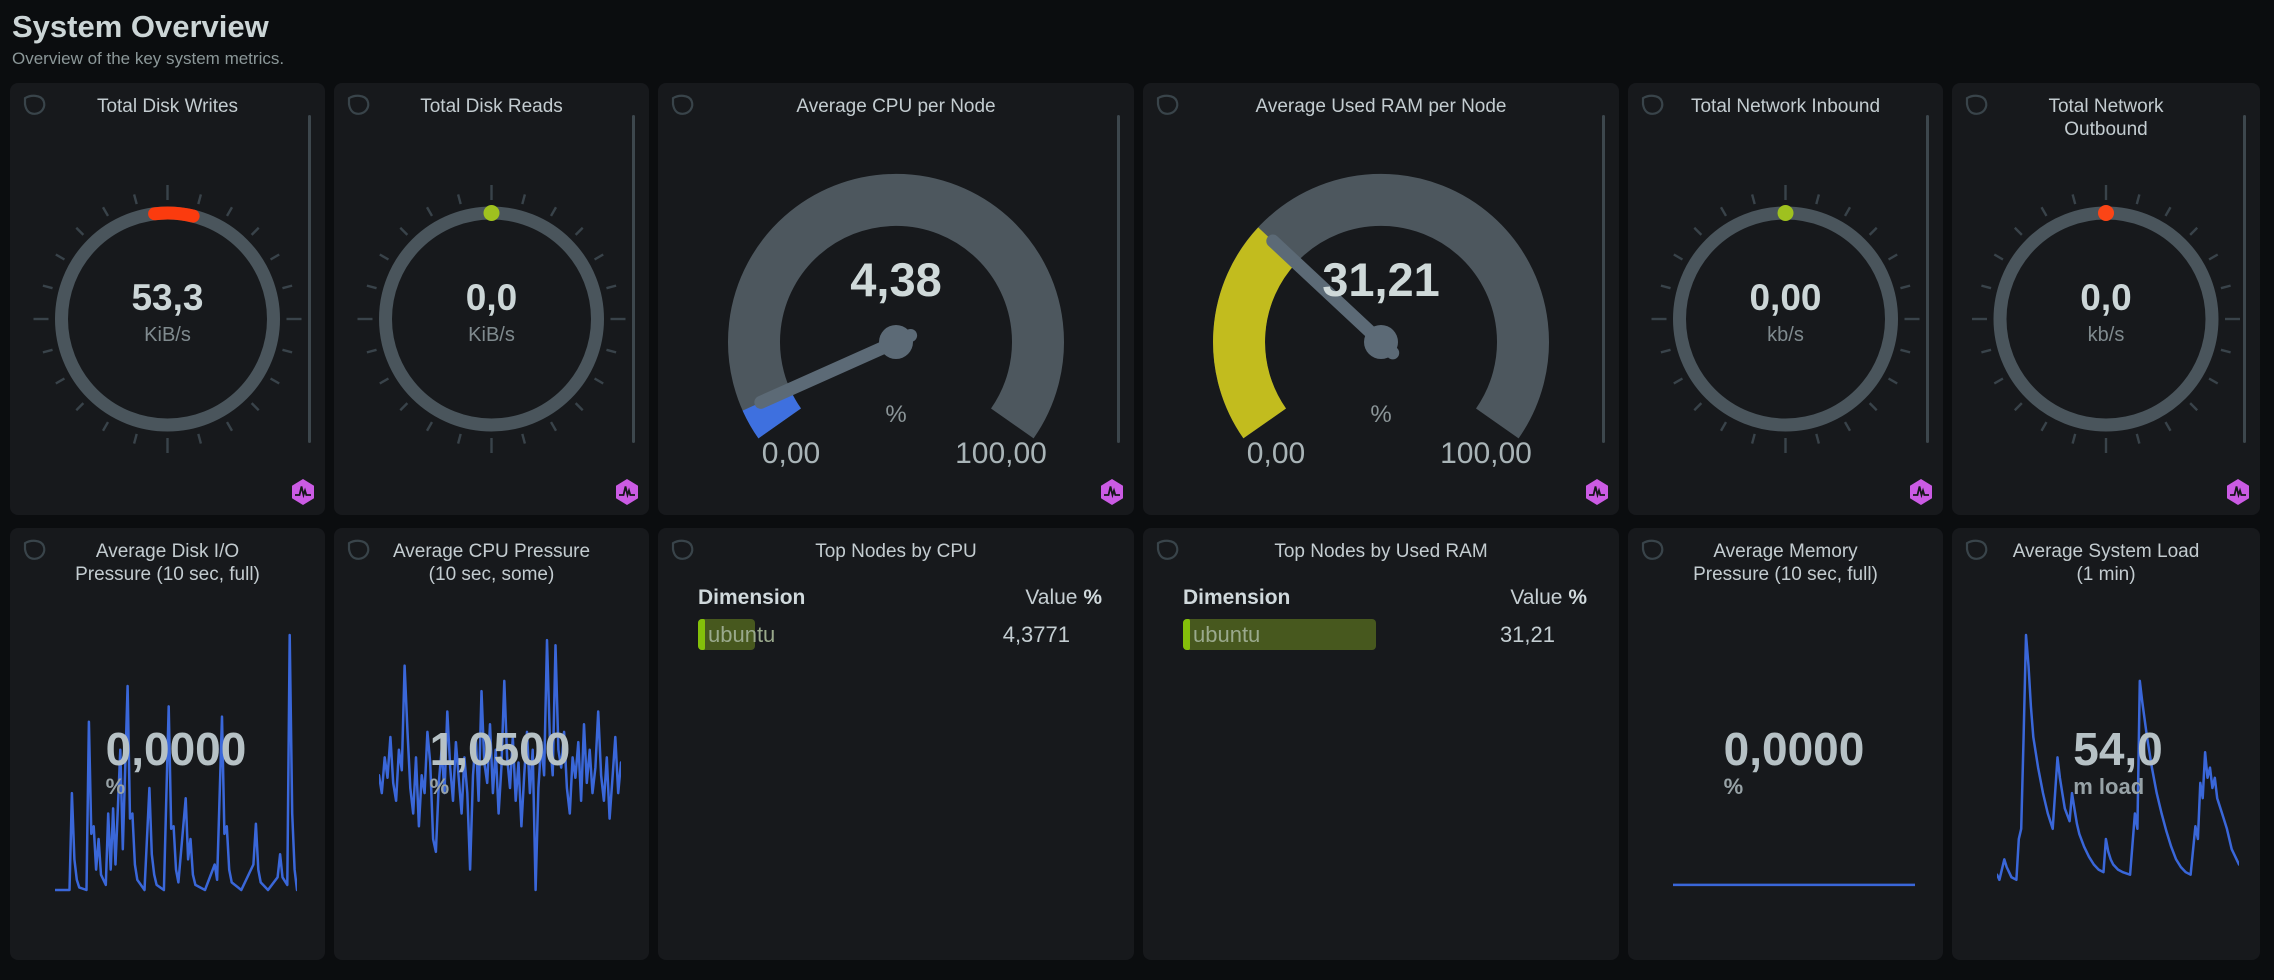 Image resolution: width=2274 pixels, height=980 pixels. What do you see at coordinates (884, 634) in the screenshot?
I see `table-row: ubuntu 4,3771` at bounding box center [884, 634].